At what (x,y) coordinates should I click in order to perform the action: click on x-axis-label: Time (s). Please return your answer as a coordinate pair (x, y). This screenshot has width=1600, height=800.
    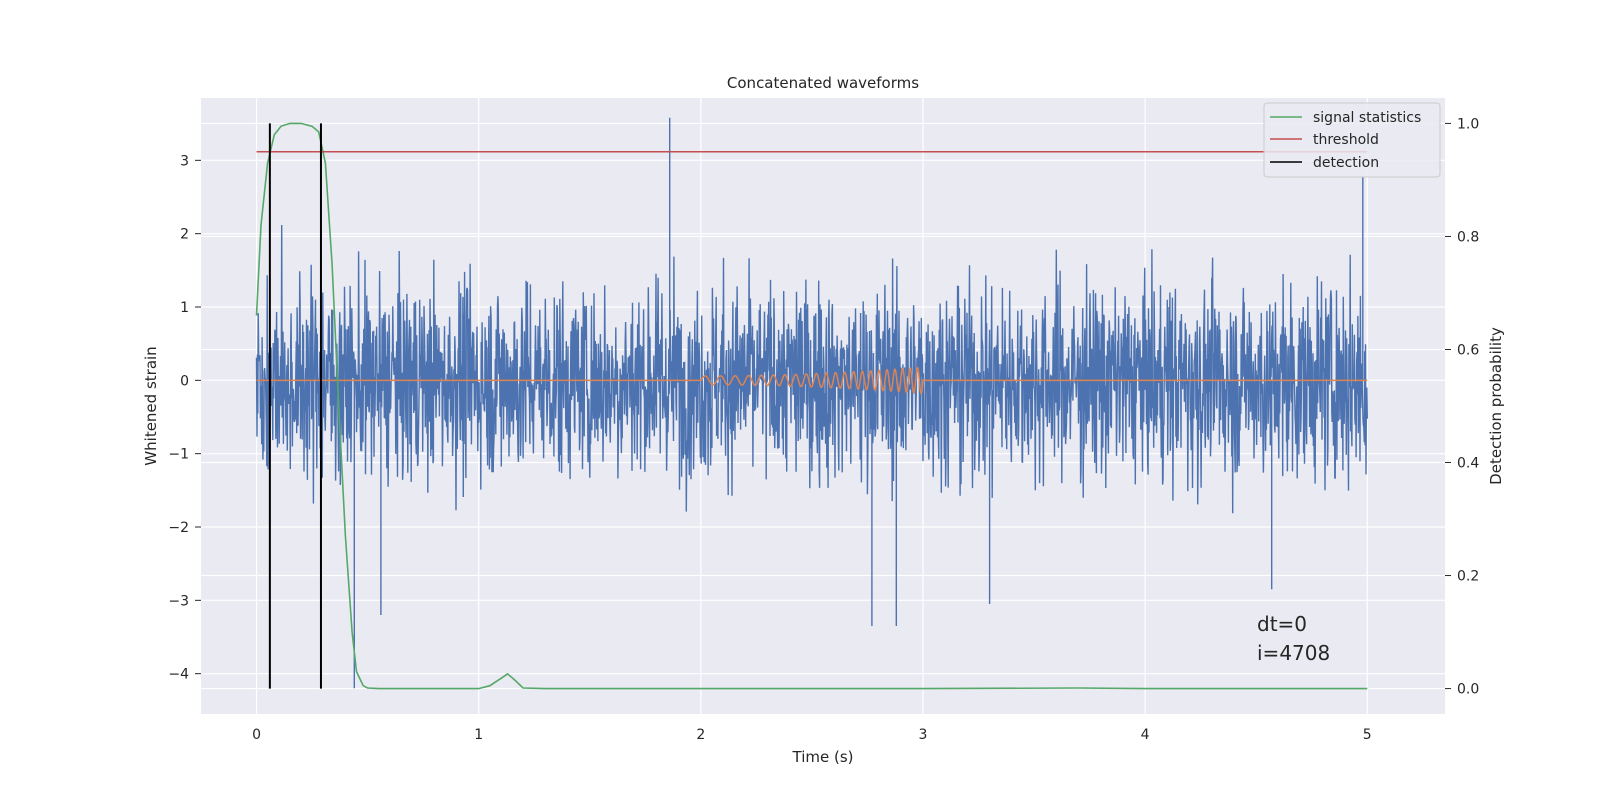
    Looking at the image, I should click on (823, 757).